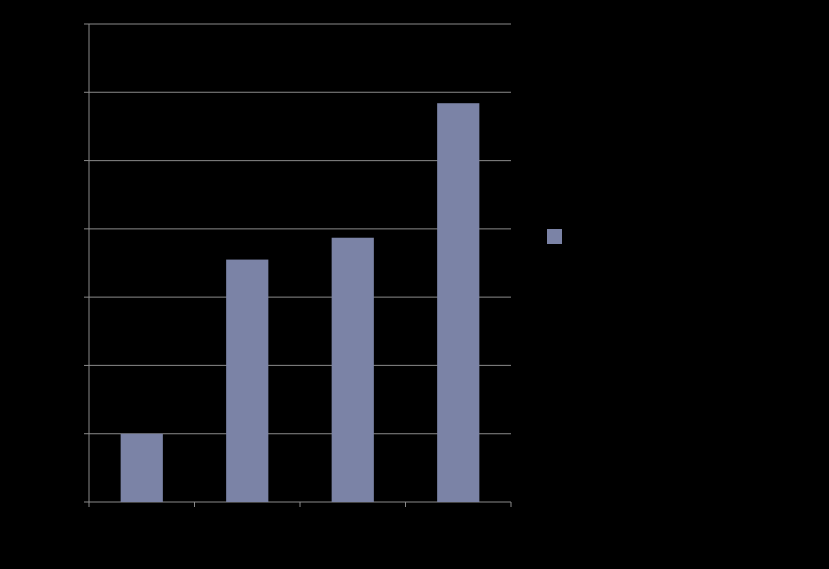 This screenshot has width=829, height=569. What do you see at coordinates (75, 228) in the screenshot?
I see `y-tick-label: 4` at bounding box center [75, 228].